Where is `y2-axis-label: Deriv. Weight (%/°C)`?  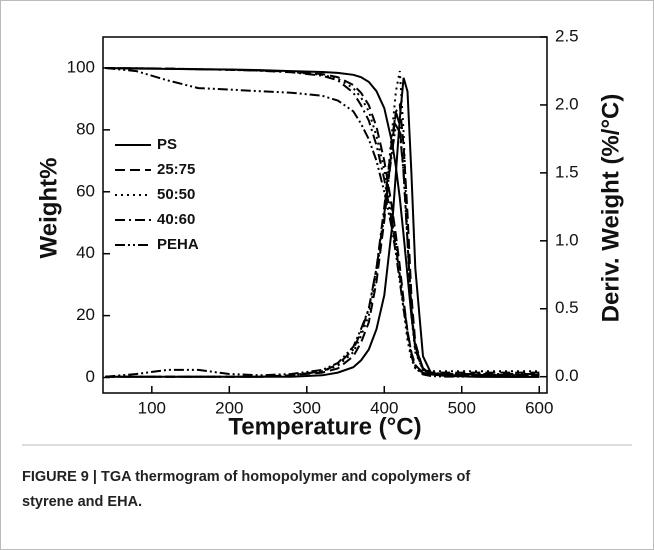 y2-axis-label: Deriv. Weight (%/°C) is located at coordinates (610, 208).